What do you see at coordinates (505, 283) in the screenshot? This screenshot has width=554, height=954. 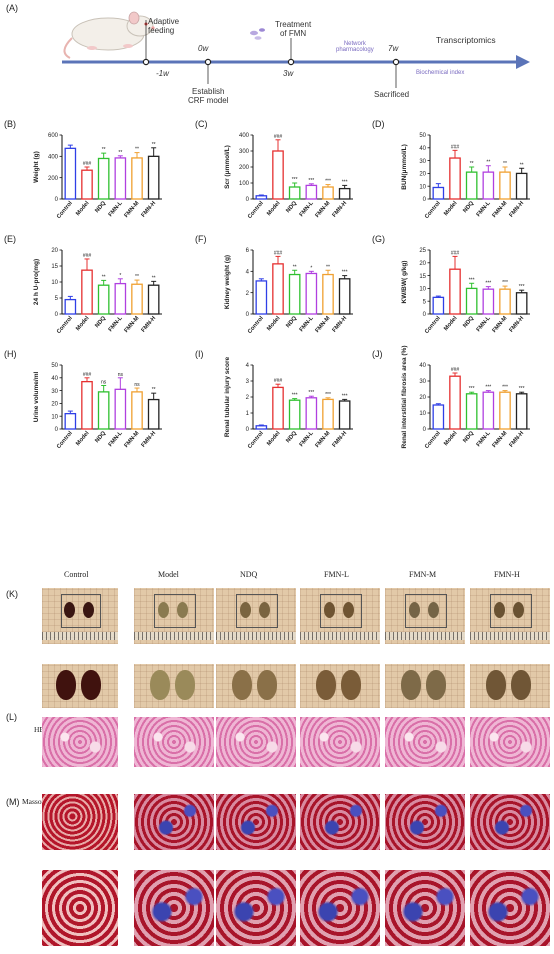 I see `chart-5-sig-4: ***` at bounding box center [505, 283].